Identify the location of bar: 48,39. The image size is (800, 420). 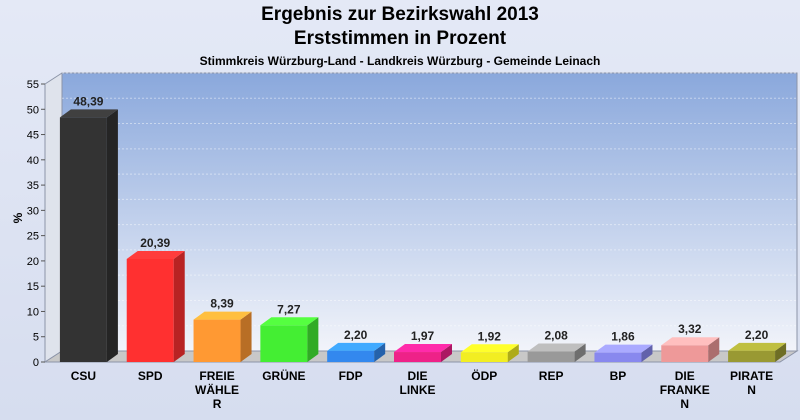
(88, 228).